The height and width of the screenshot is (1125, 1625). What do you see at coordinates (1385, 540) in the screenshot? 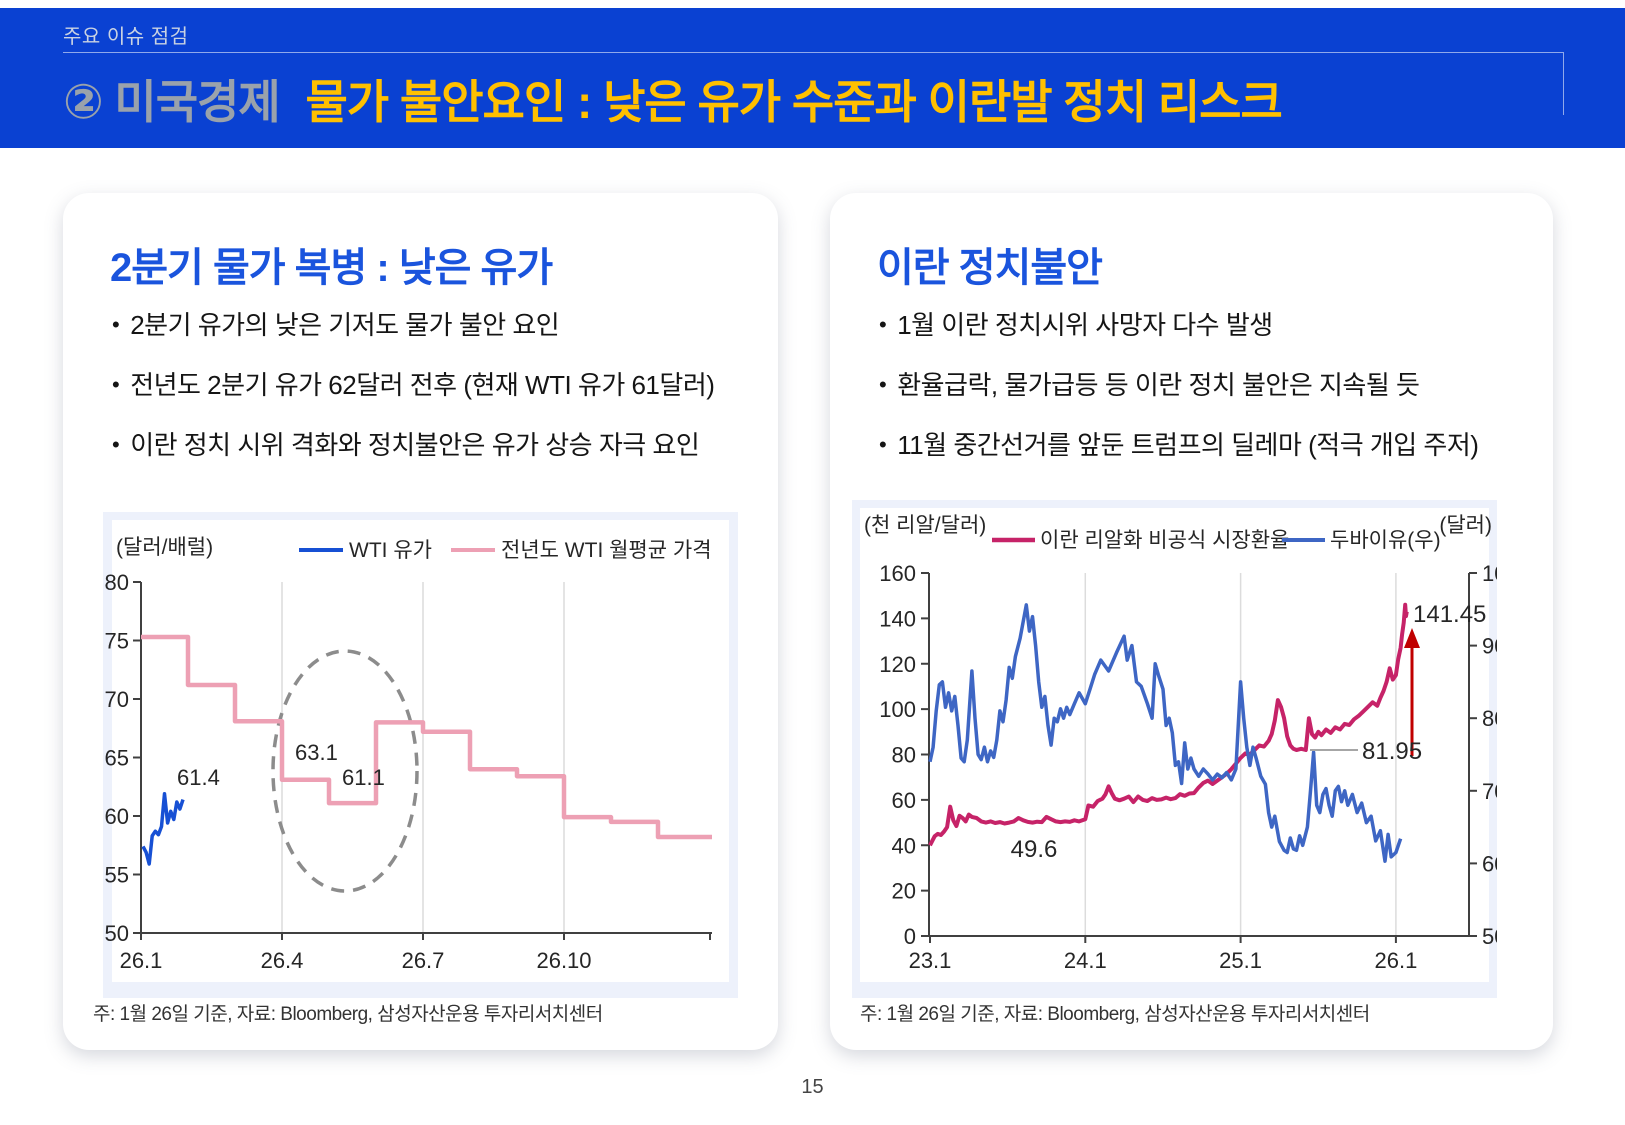
I see `svg-text: 두바이유(우)` at bounding box center [1385, 540].